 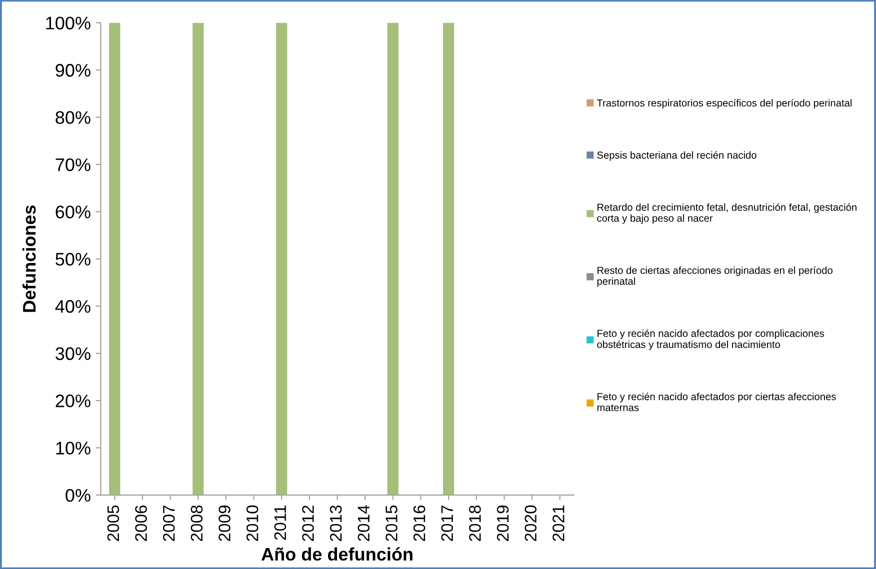 What do you see at coordinates (168, 523) in the screenshot?
I see `x-tick-label: 2007` at bounding box center [168, 523].